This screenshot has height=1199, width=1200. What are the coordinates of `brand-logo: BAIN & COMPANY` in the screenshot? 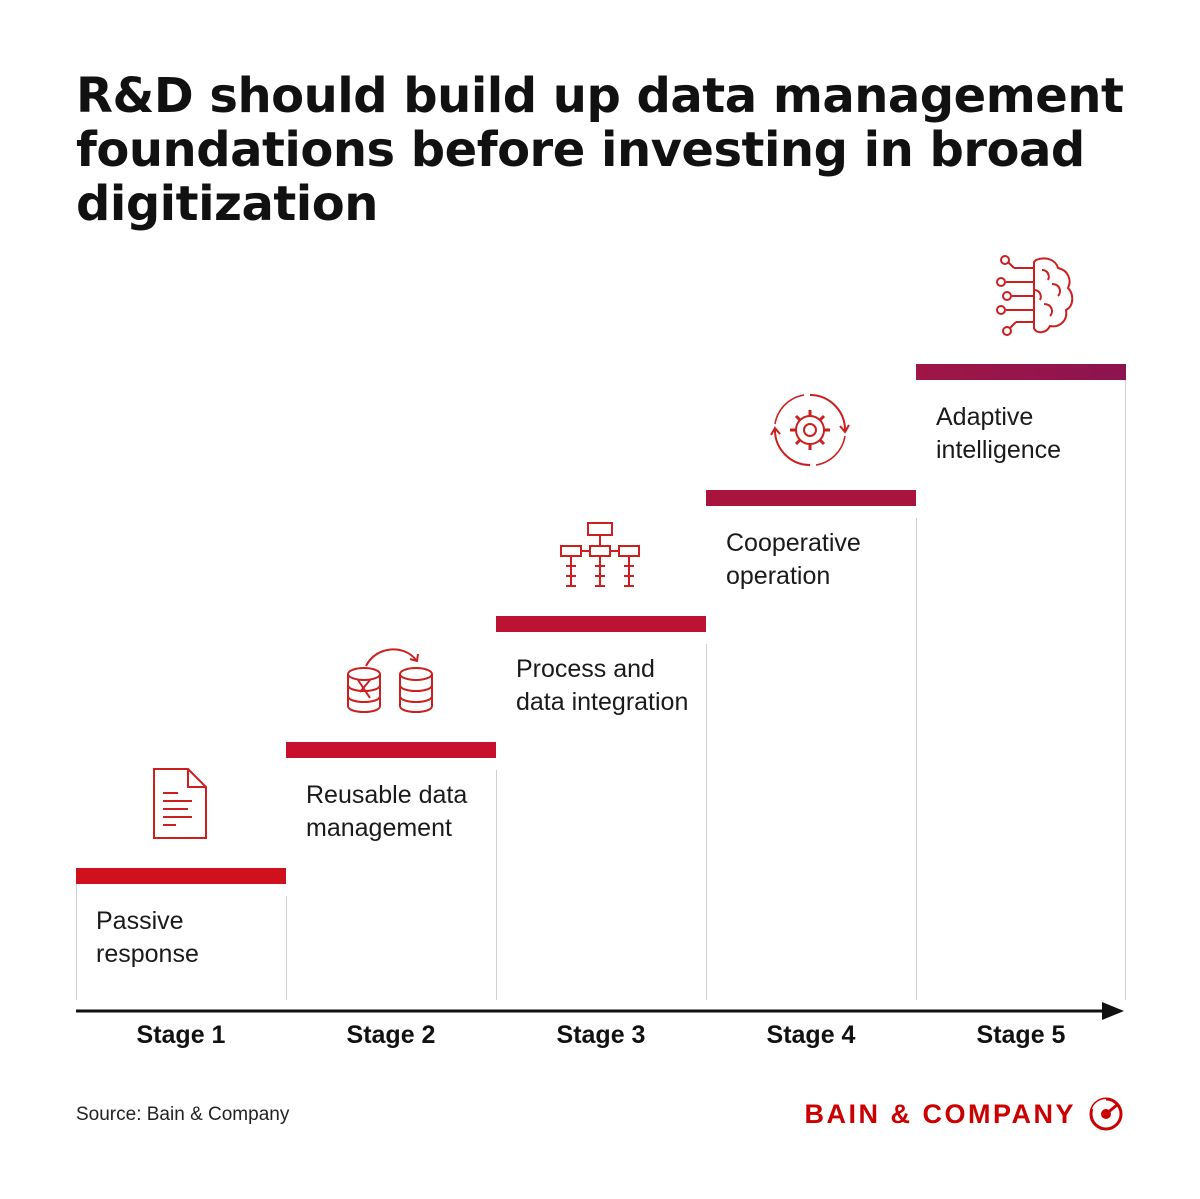 It's located at (964, 1114).